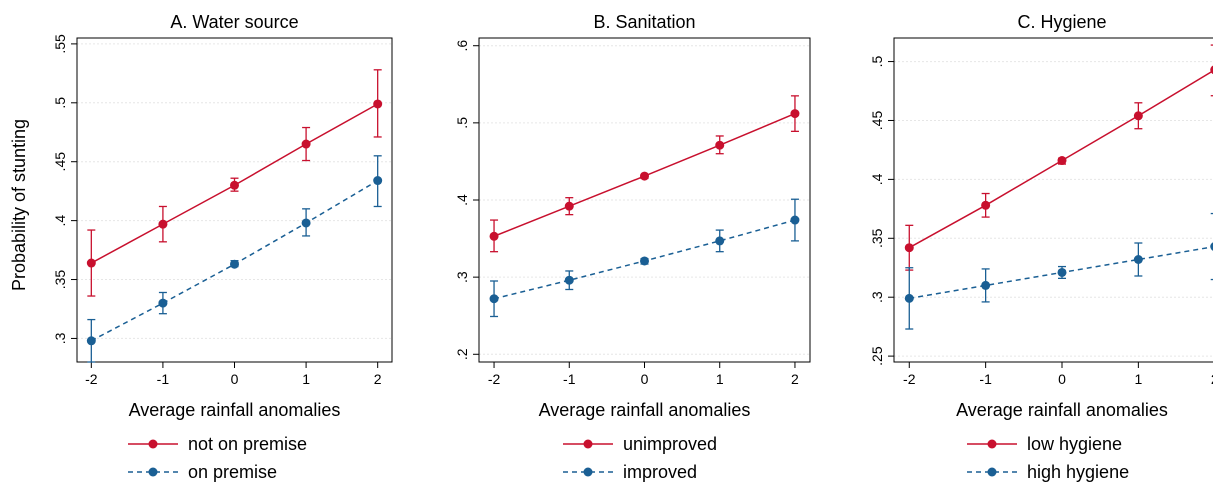 Image resolution: width=1213 pixels, height=487 pixels. Describe the element at coordinates (660, 472) in the screenshot. I see `legend-label: improved` at that location.